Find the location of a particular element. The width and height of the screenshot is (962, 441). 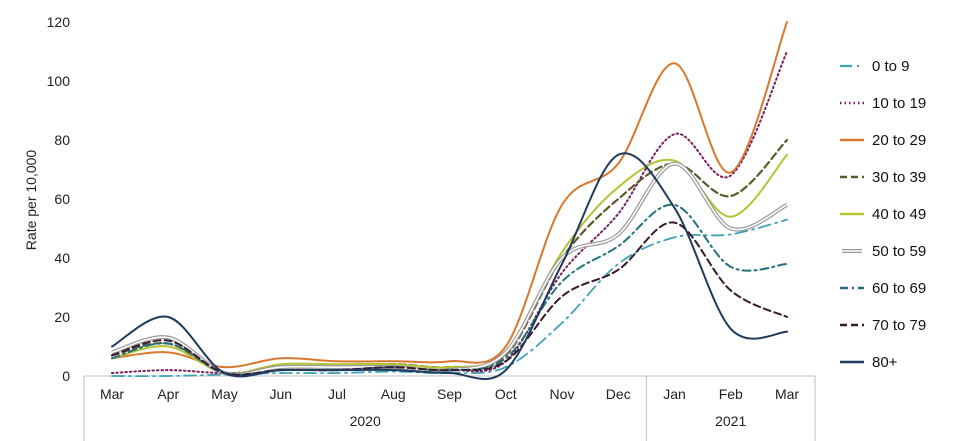

y-tick-label: 60 is located at coordinates (62, 199).